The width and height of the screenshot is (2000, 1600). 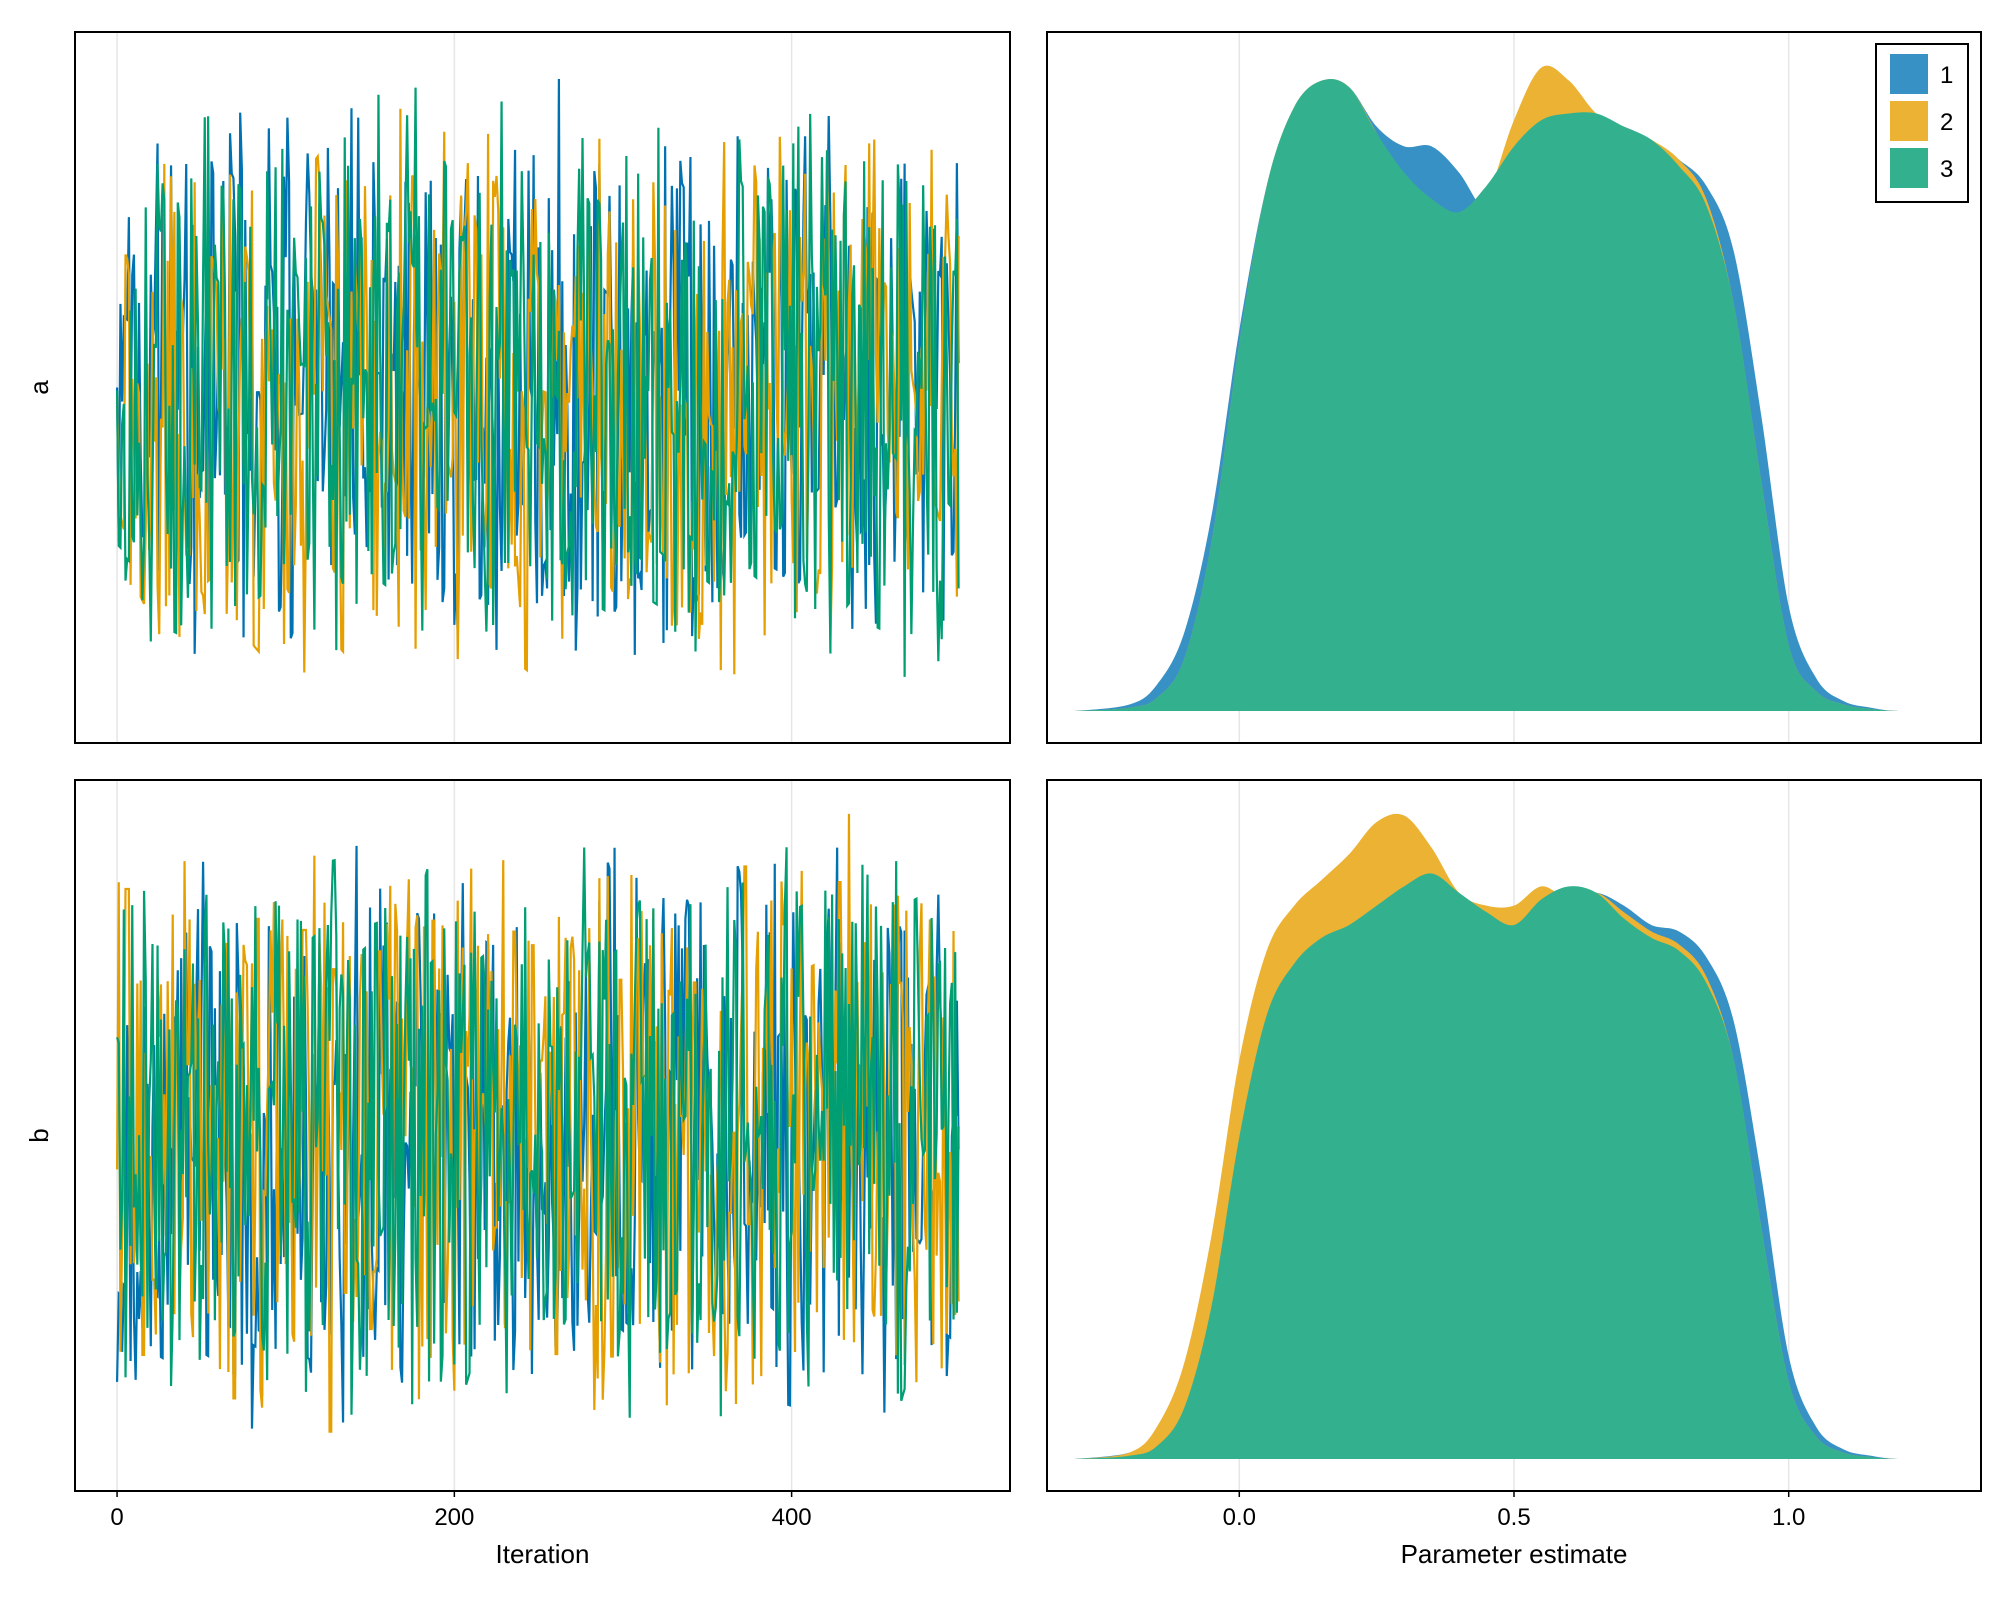 I want to click on x-tick-label: 200, so click(x=454, y=1517).